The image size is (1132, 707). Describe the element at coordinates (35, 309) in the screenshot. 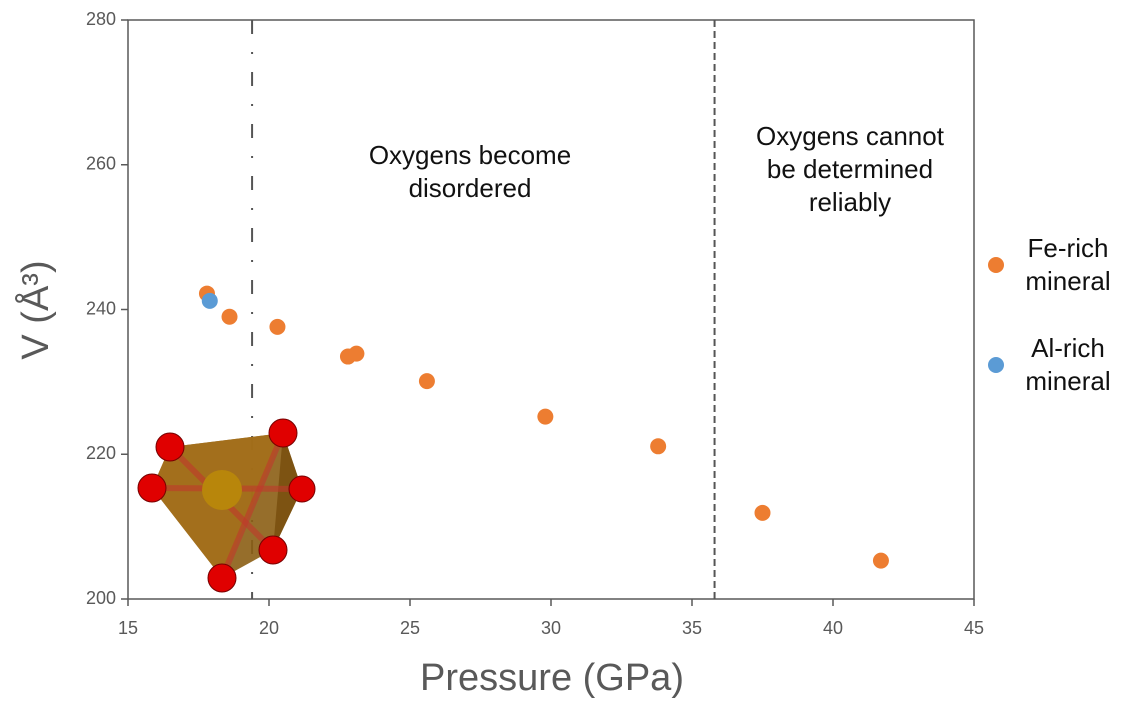

I see `y-axis-label: V (Å³)` at that location.